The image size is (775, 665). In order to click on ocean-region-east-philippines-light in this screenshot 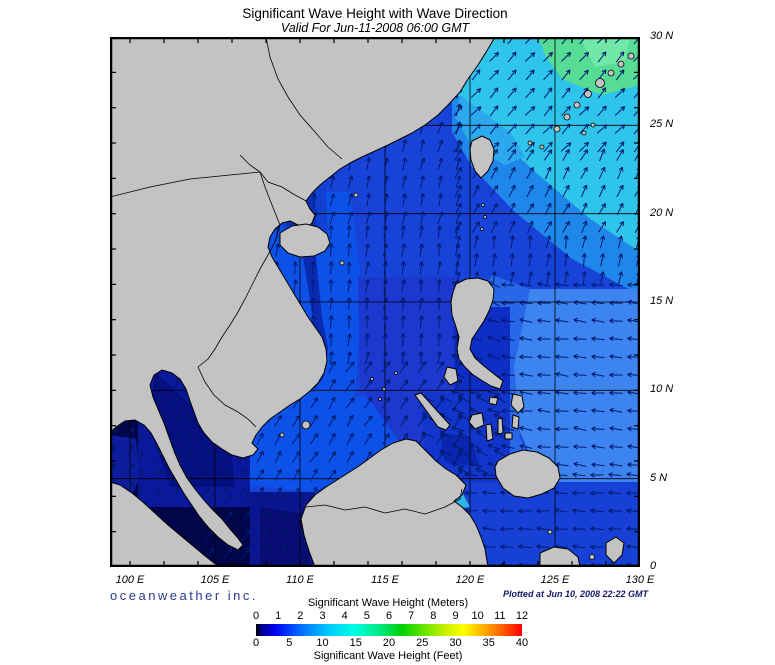, I will do `click(576, 392)`.